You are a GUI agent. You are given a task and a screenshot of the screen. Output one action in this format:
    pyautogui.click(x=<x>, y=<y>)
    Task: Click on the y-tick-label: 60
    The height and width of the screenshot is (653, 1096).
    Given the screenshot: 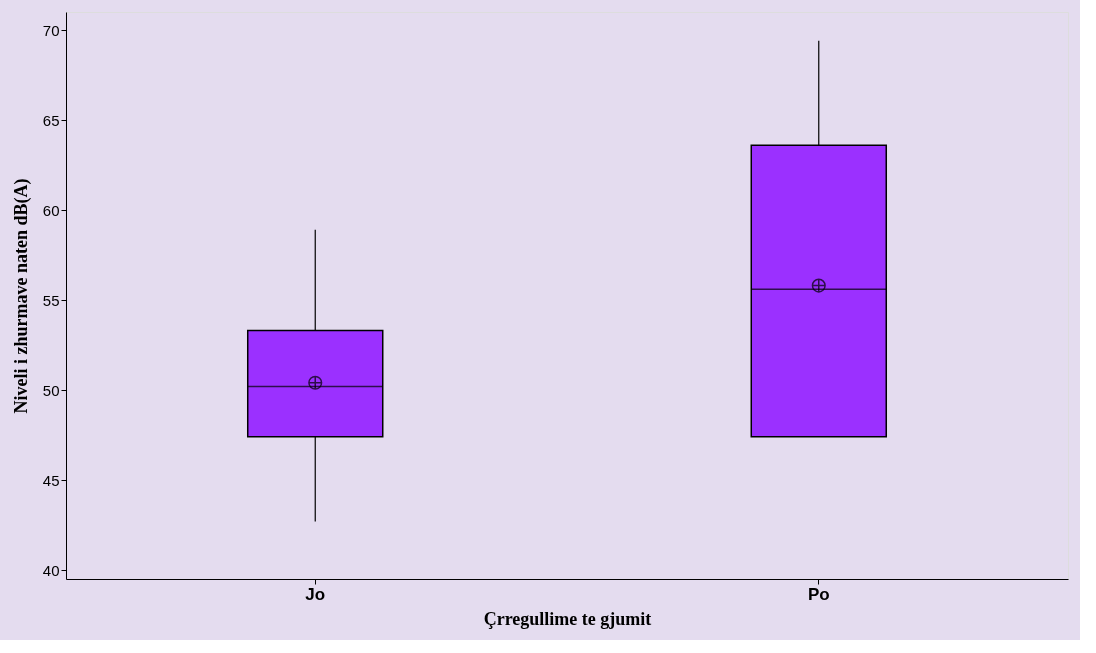 What is the action you would take?
    pyautogui.click(x=51, y=210)
    